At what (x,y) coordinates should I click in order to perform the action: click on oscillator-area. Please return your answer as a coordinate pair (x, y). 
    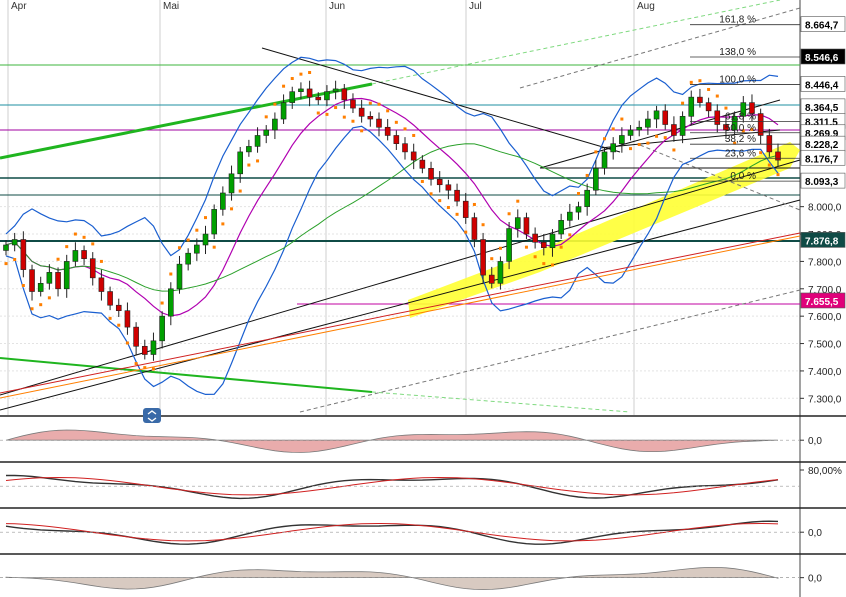
    Looking at the image, I should click on (392, 441).